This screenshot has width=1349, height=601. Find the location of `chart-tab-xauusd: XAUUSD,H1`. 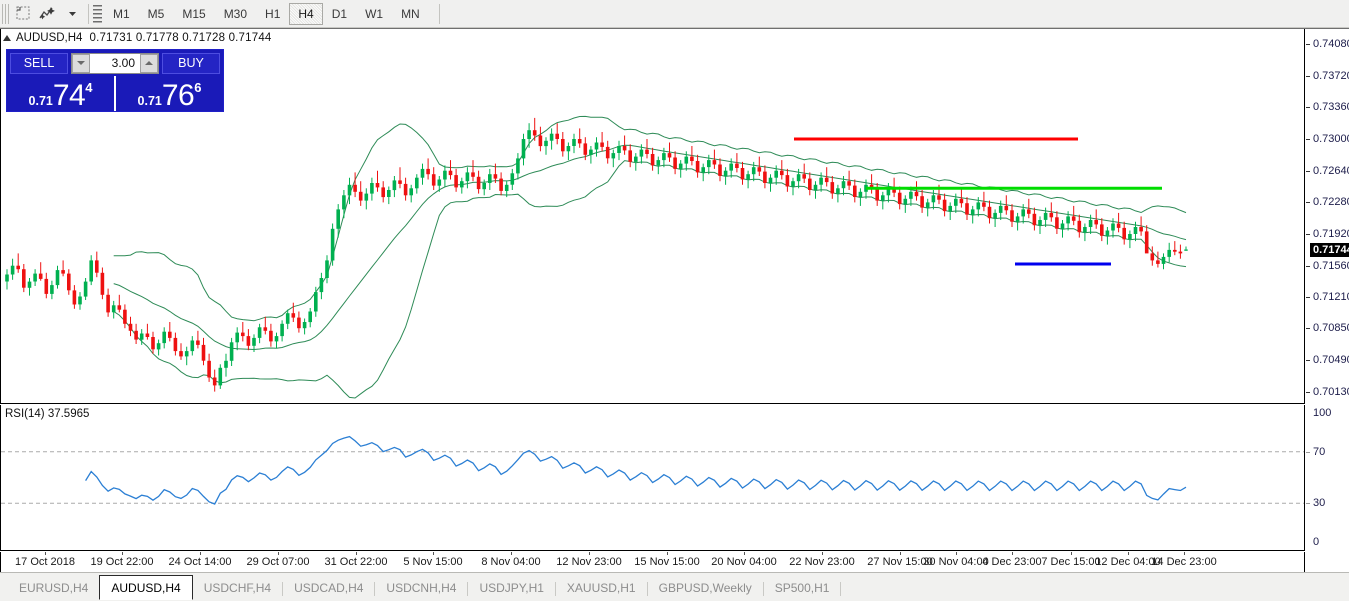

chart-tab-xauusd: XAUUSD,H1 is located at coordinates (601, 587).